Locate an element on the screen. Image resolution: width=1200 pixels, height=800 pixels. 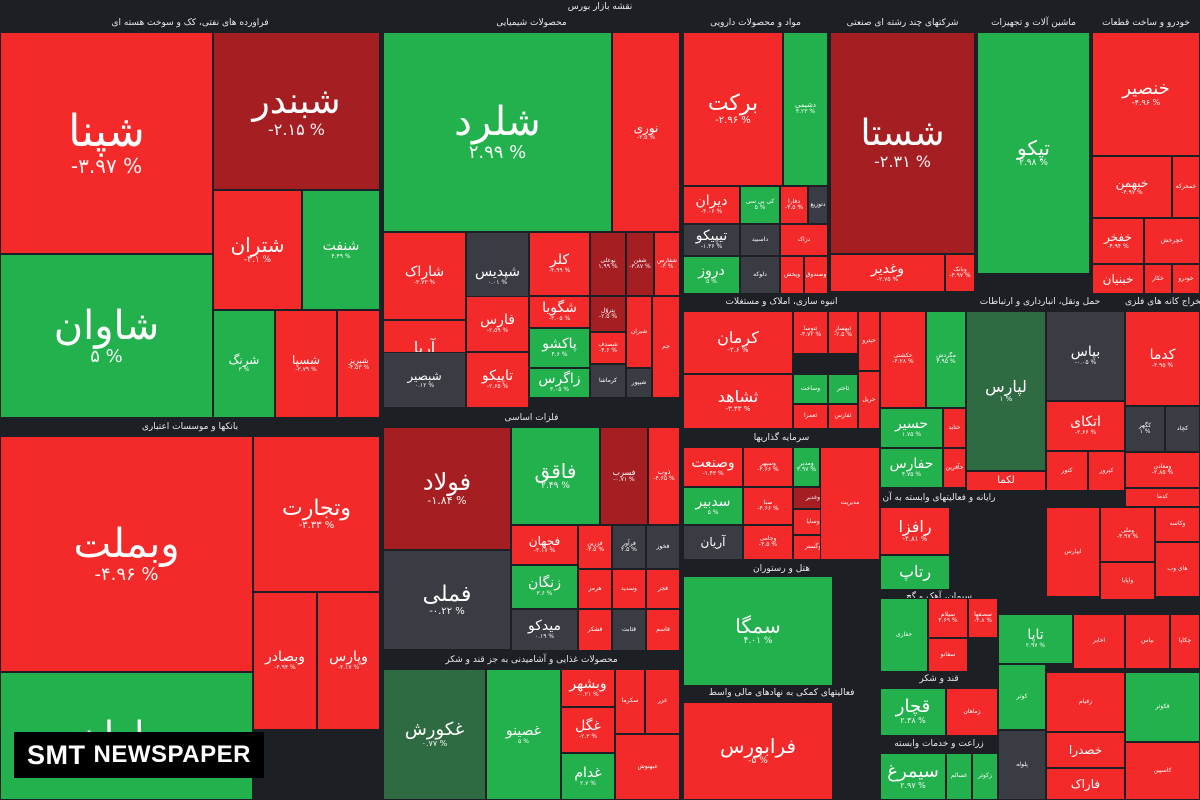
stock-tile-small: خچرخش is located at coordinates (1172, 241).